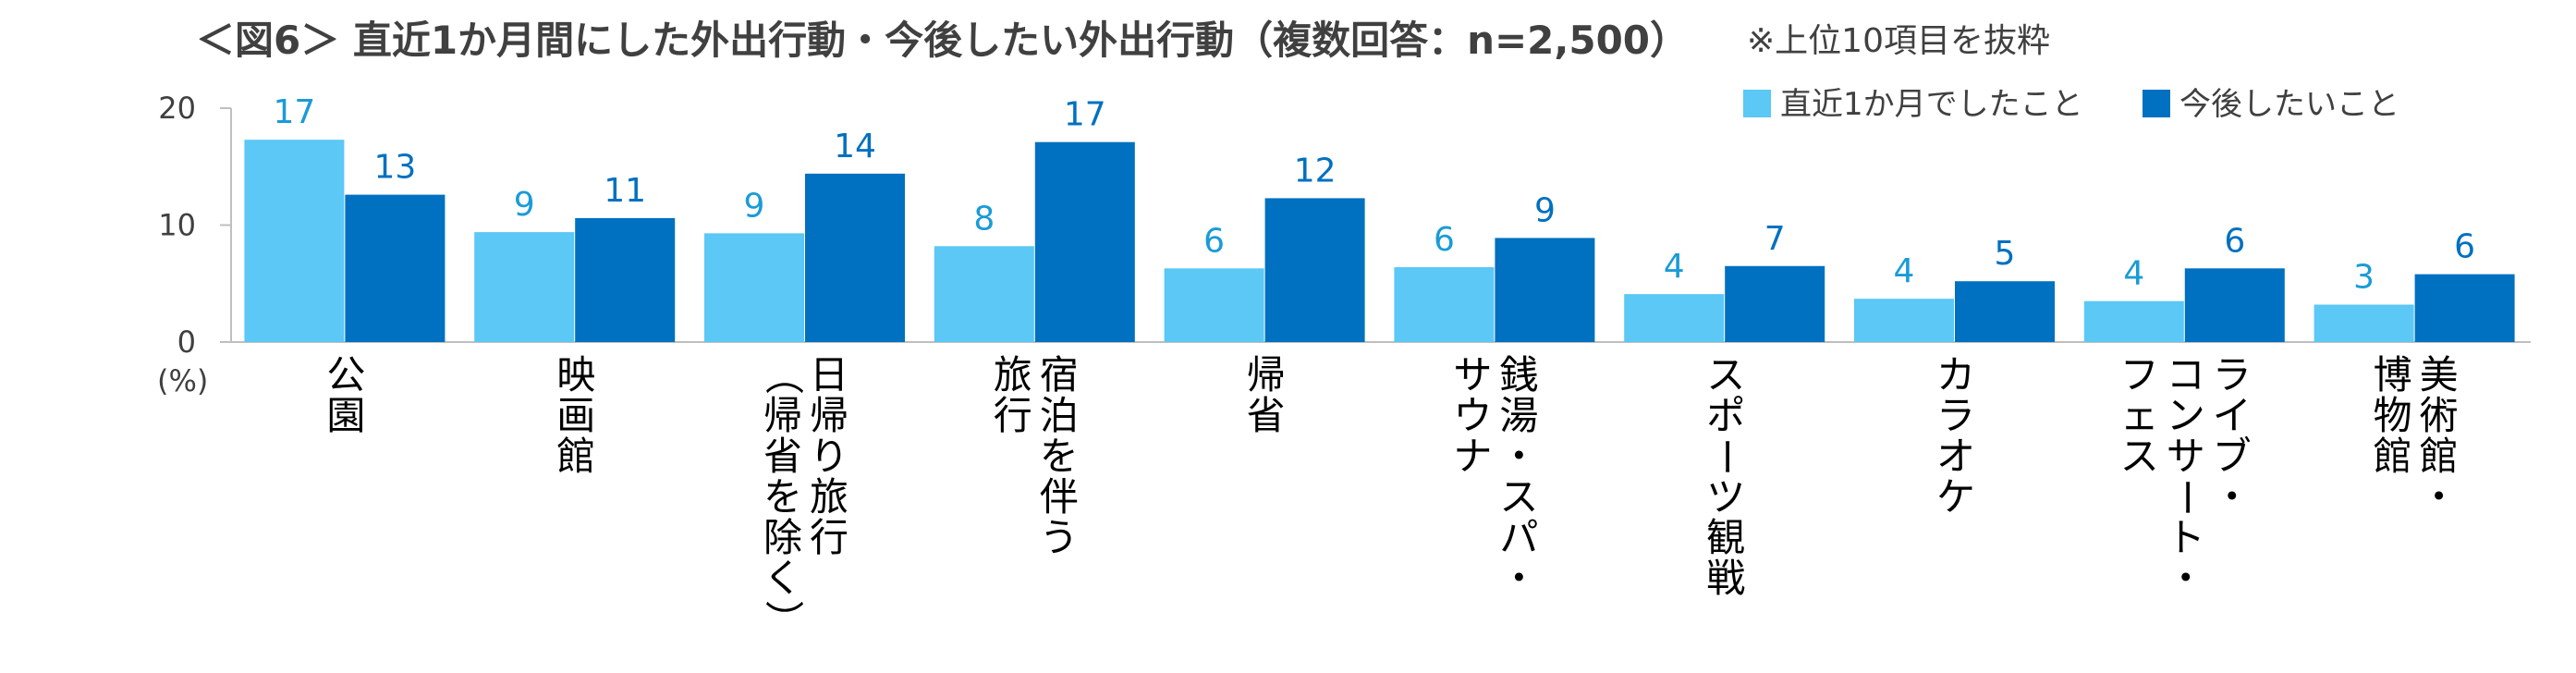  I want to click on category-label: ト, so click(2186, 537).